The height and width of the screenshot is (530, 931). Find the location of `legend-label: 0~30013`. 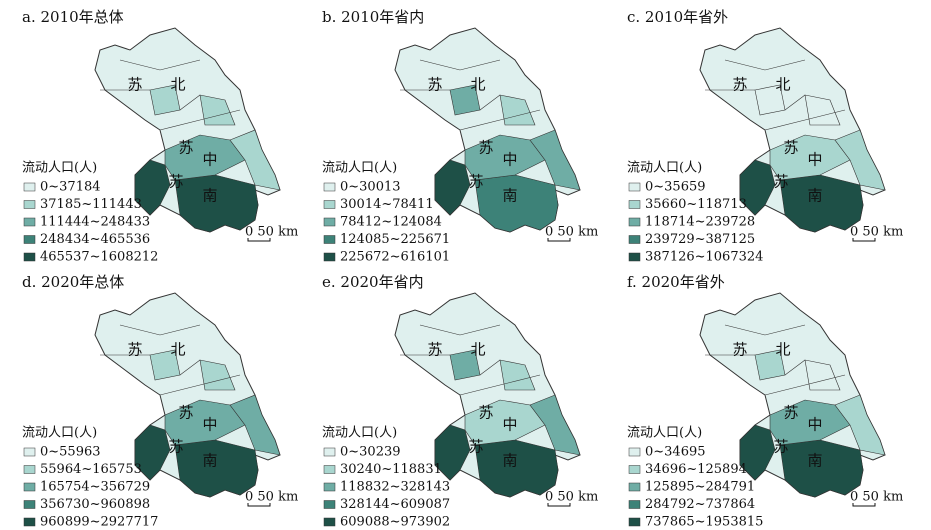

legend-label: 0~30013 is located at coordinates (370, 187).